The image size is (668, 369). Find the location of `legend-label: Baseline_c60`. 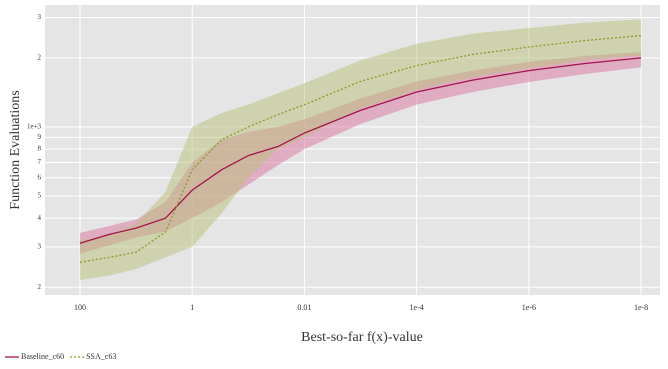

legend-label: Baseline_c60 is located at coordinates (42, 356).